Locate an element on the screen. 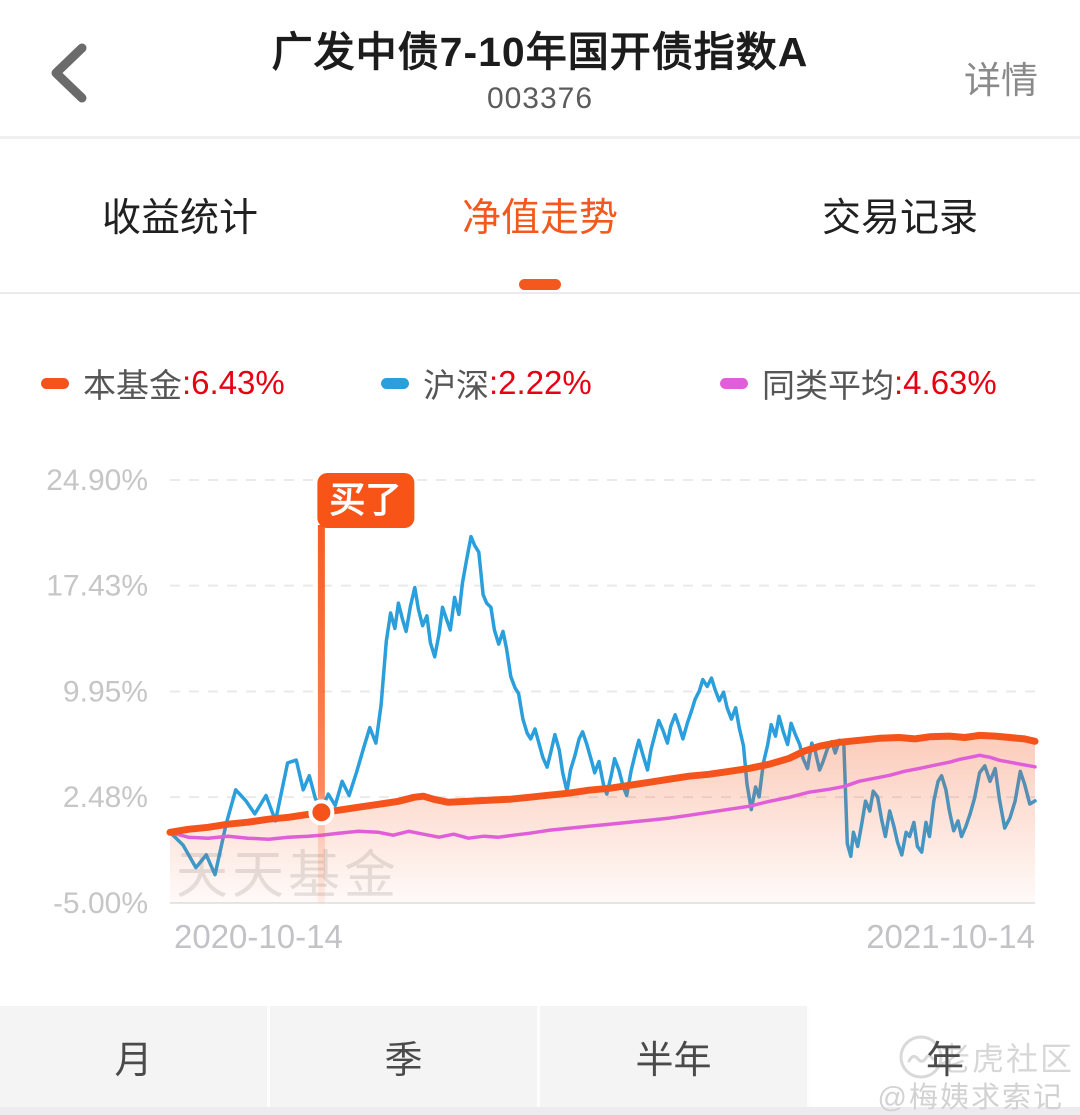 Image resolution: width=1080 pixels, height=1115 pixels. period-tab-quarter: 季 is located at coordinates (405, 1056).